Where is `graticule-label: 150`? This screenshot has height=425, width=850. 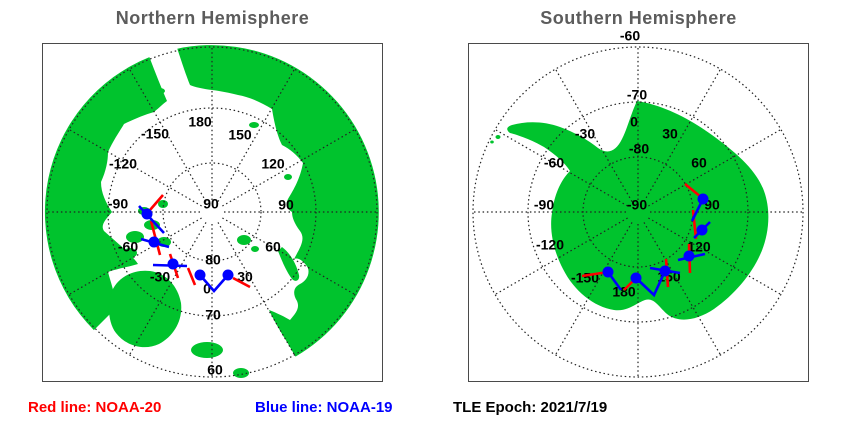
graticule-label: 150 is located at coordinates (240, 135).